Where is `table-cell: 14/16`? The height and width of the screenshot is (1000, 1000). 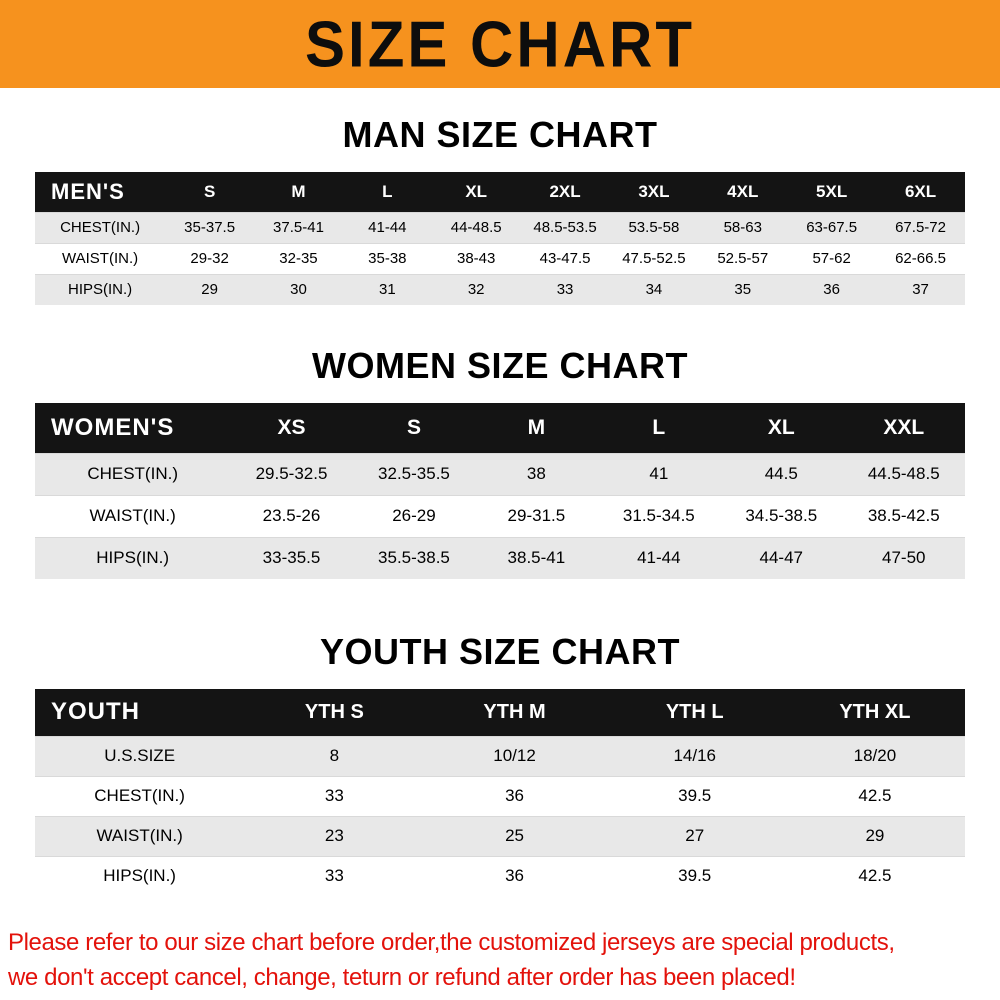 table-cell: 14/16 is located at coordinates (694, 755).